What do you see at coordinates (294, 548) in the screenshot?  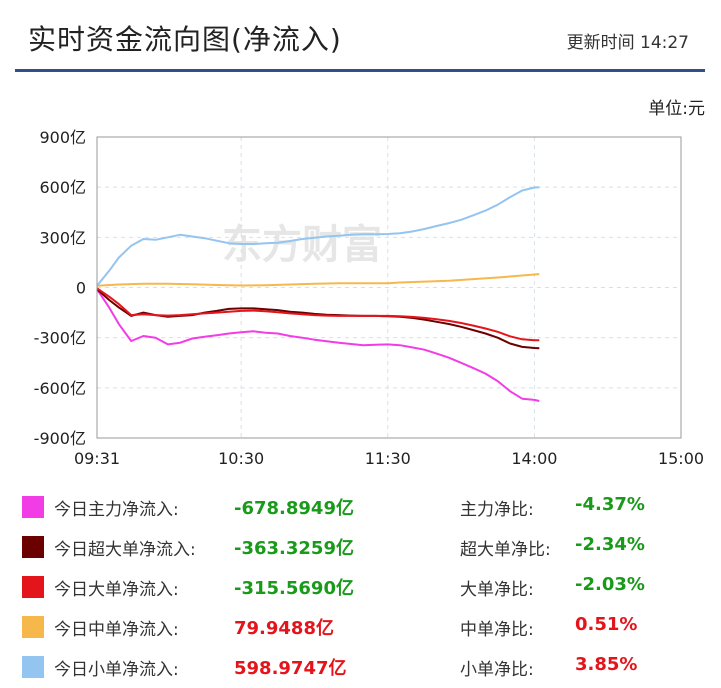 I see `legend-value: -363.3259亿` at bounding box center [294, 548].